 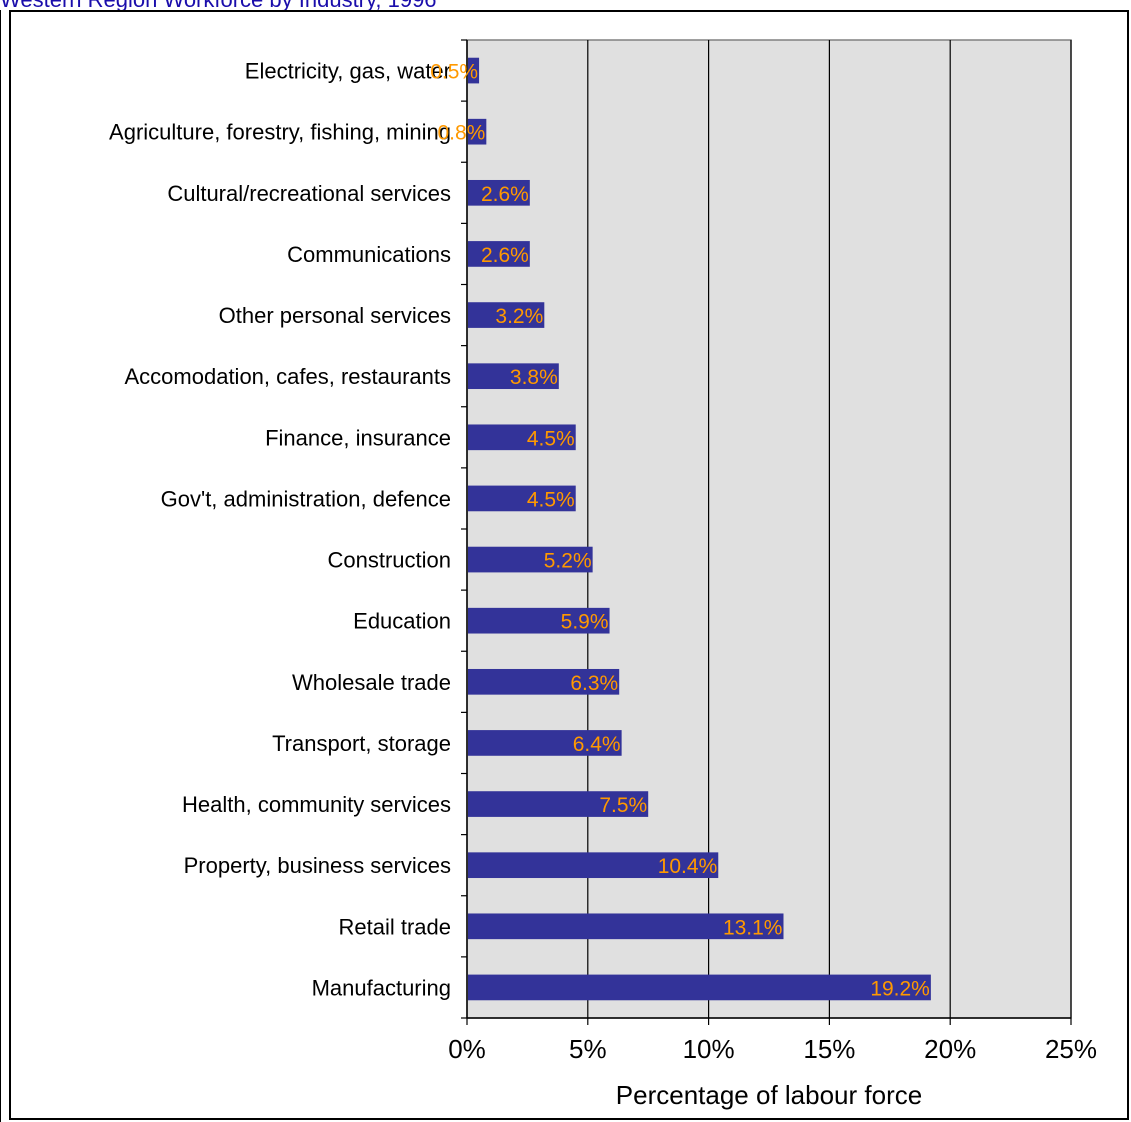 What do you see at coordinates (588, 1049) in the screenshot?
I see `x-tick-label: 5%` at bounding box center [588, 1049].